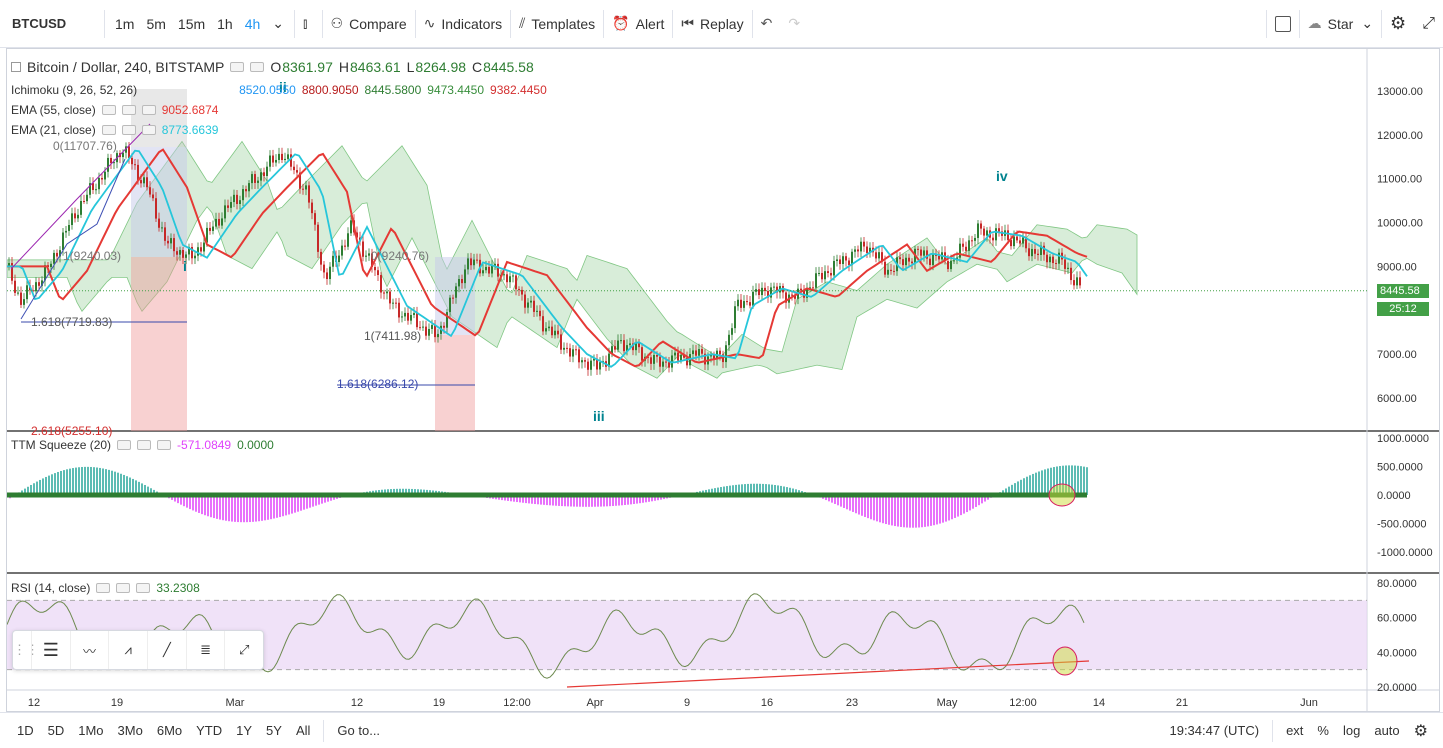  I want to click on interval-4h: 4h, so click(252, 23).